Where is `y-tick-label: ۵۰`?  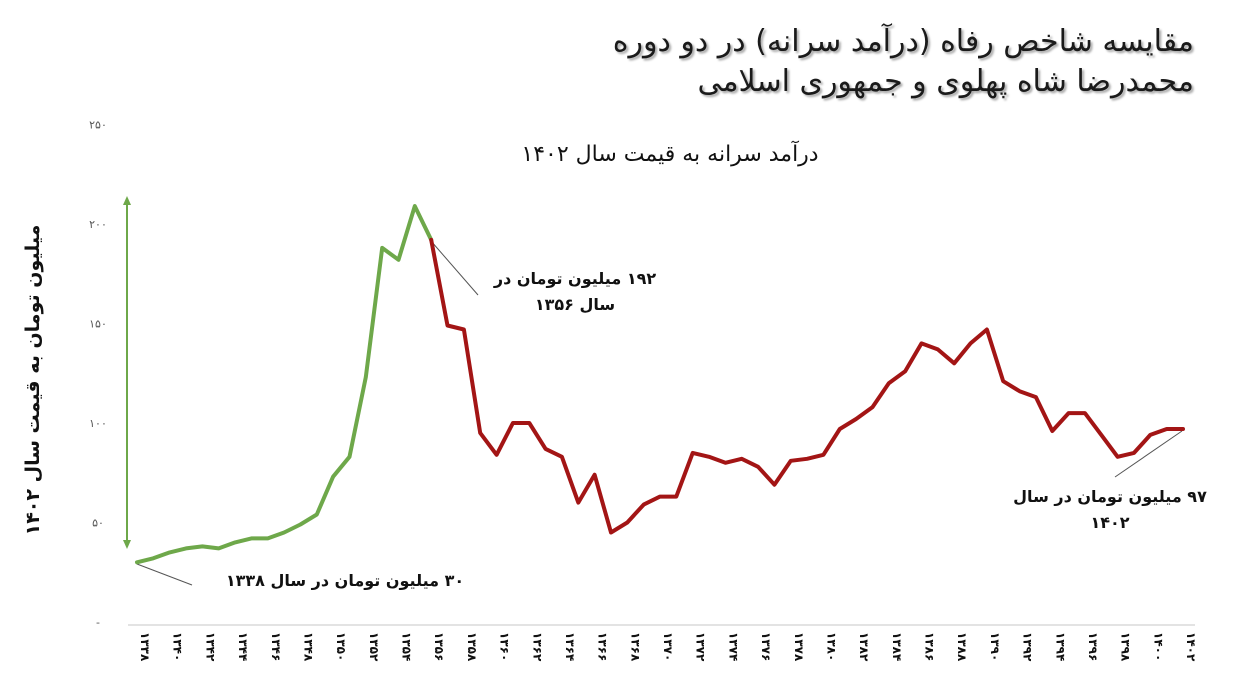 y-tick-label: ۵۰ is located at coordinates (98, 523).